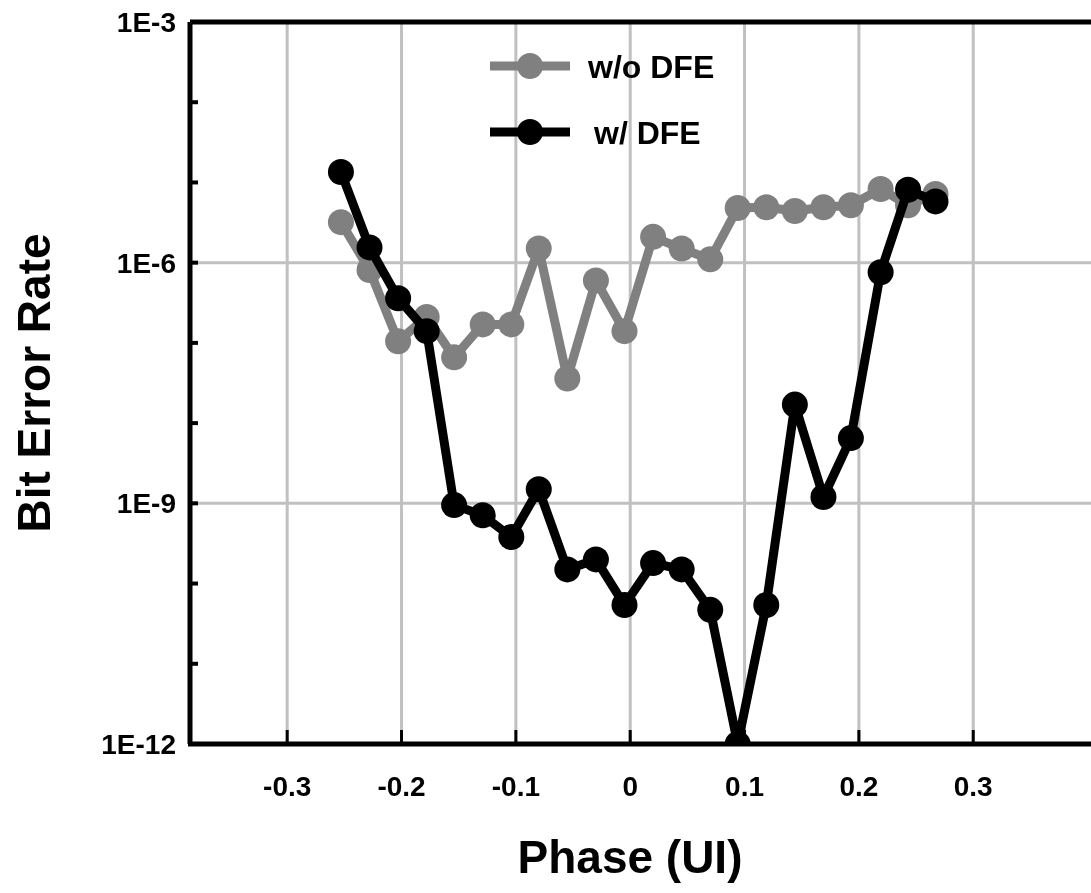 The width and height of the screenshot is (1091, 893). What do you see at coordinates (973, 786) in the screenshot?
I see `x-tick-label: 0.3` at bounding box center [973, 786].